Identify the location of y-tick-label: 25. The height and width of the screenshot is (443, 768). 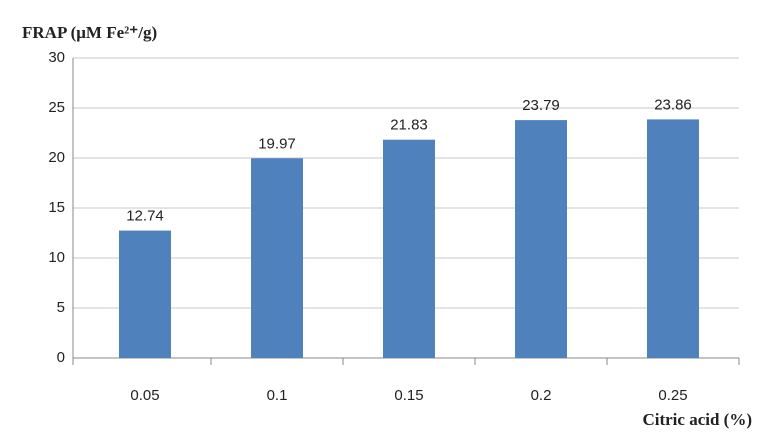
(56, 107).